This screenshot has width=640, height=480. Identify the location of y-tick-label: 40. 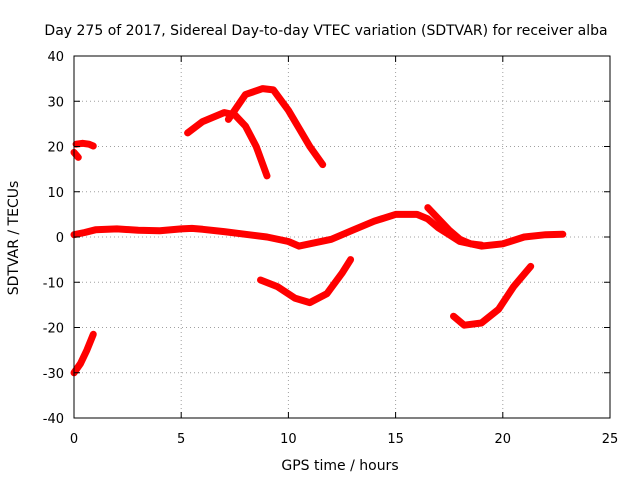
(55, 57).